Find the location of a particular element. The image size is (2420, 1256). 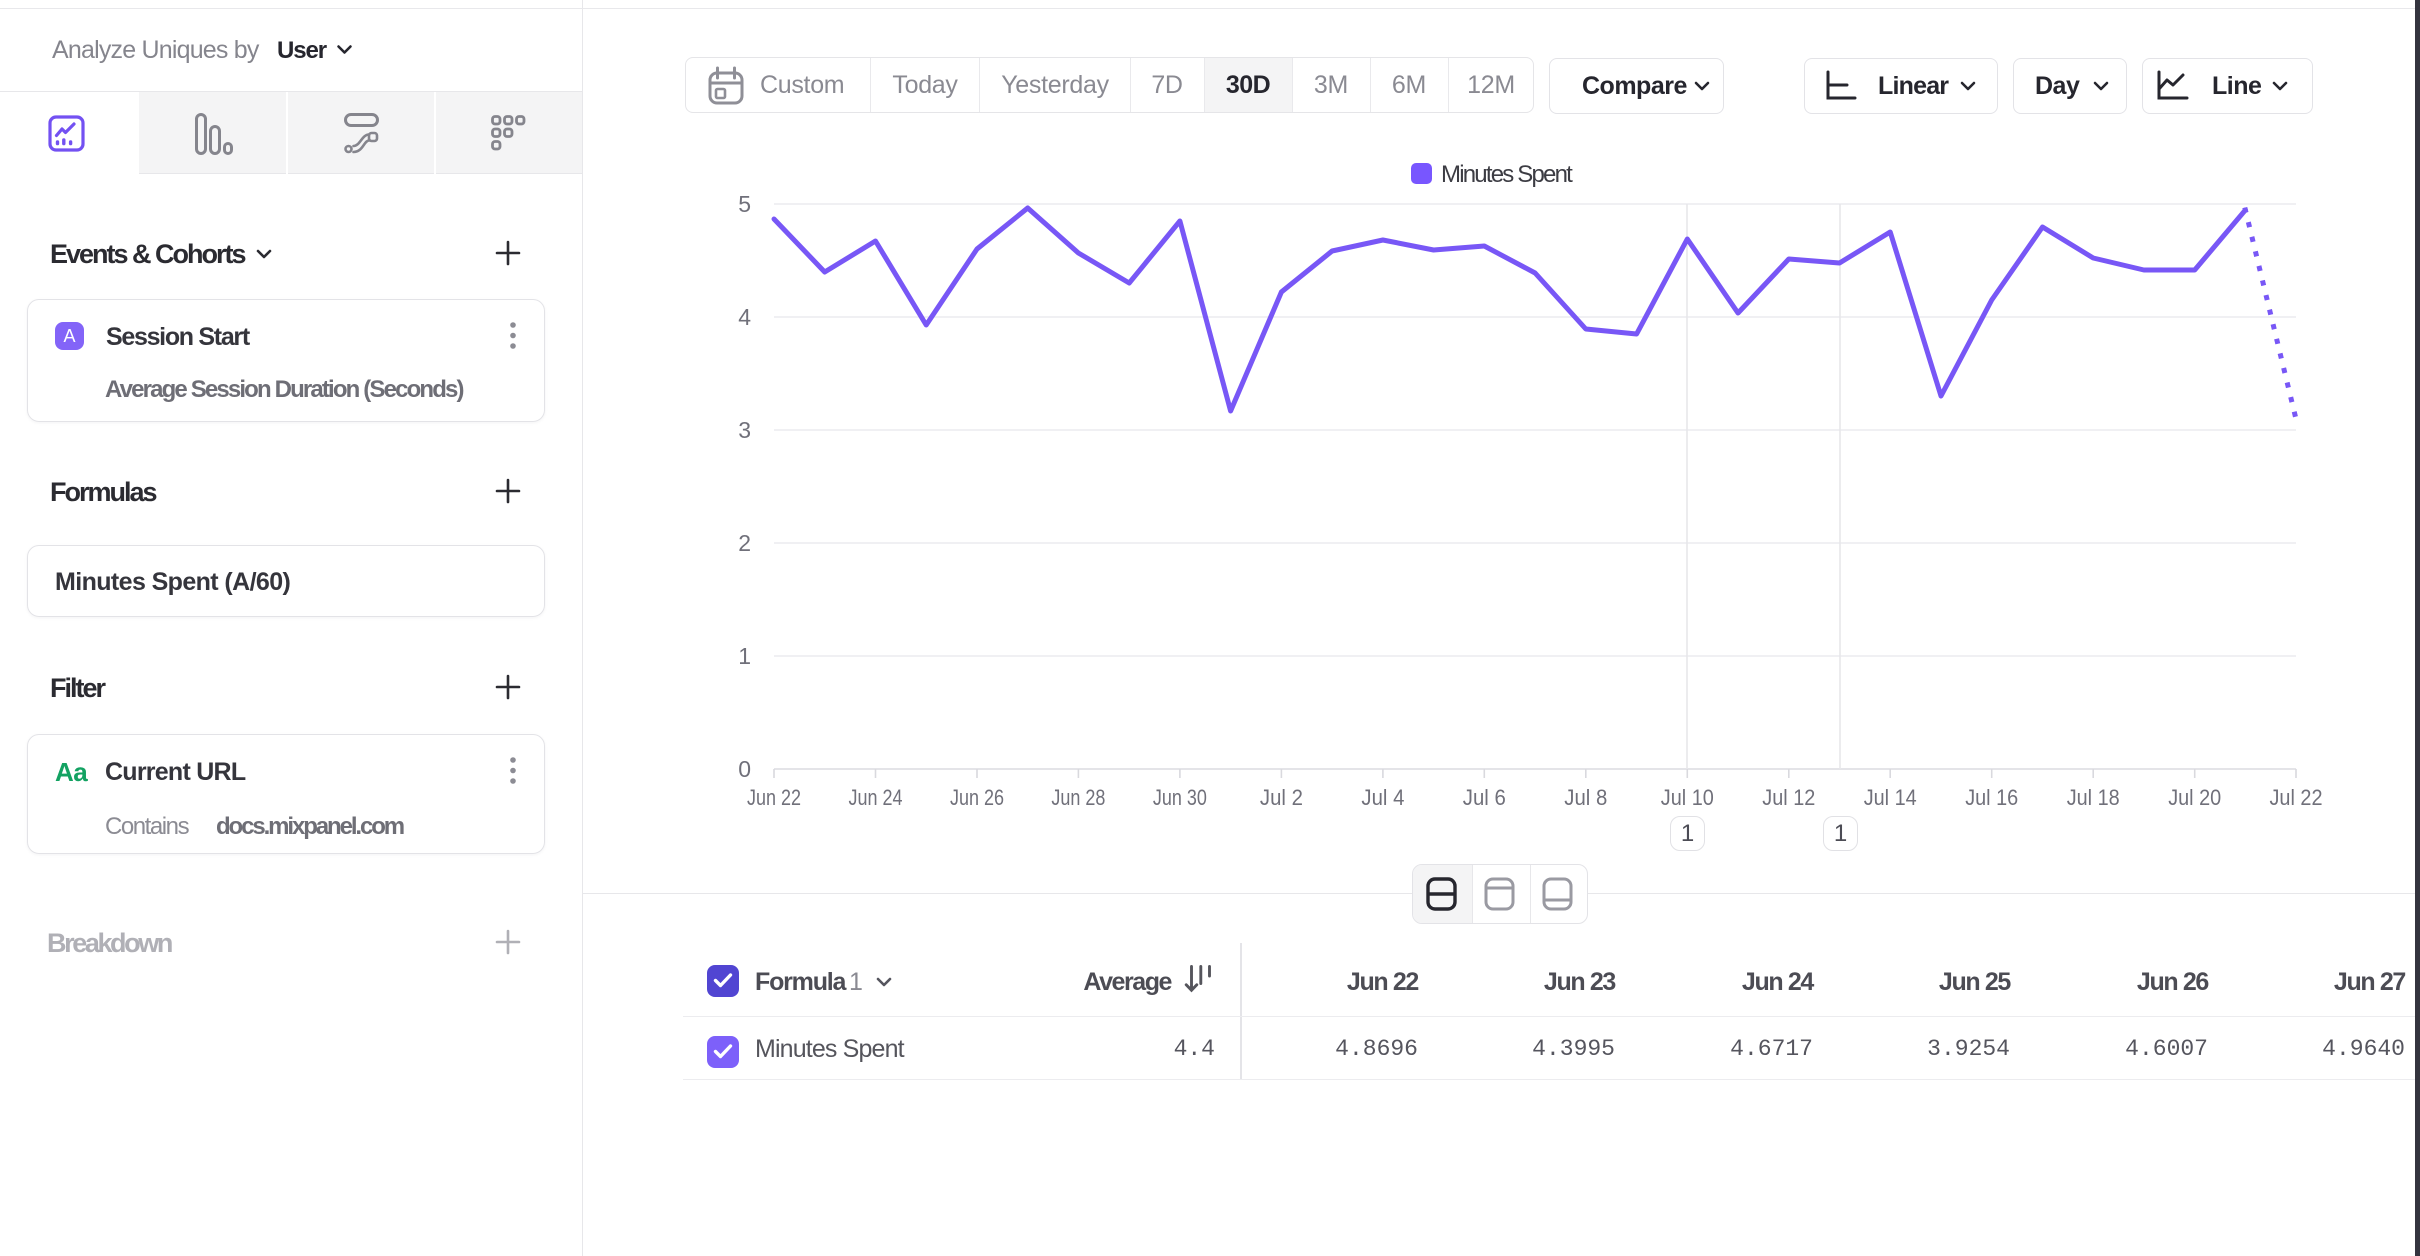

svg-text: Jul 10 is located at coordinates (1687, 797).